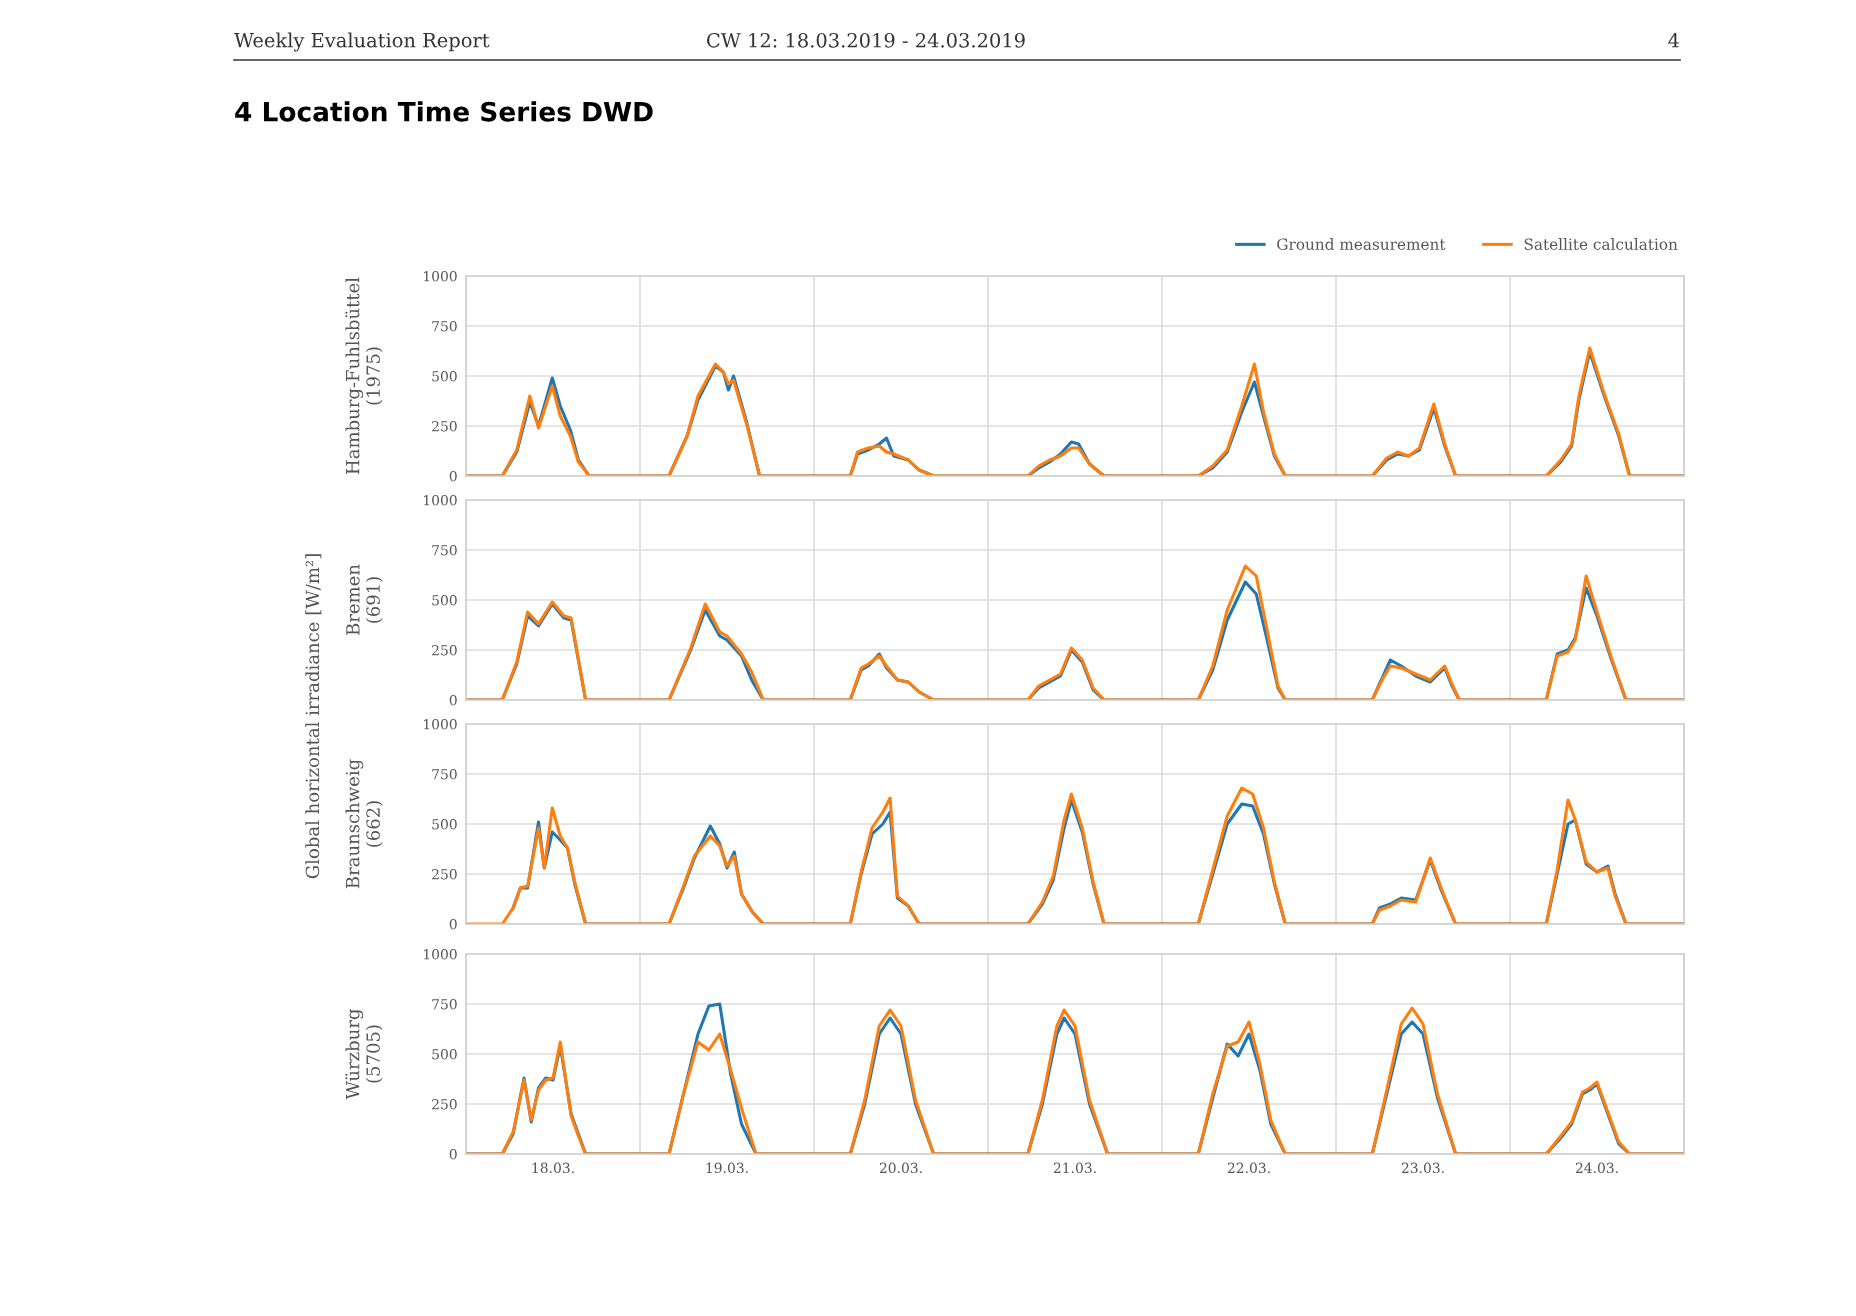  Describe the element at coordinates (362, 42) in the screenshot. I see `text: Weekly Evaluation Report` at that location.